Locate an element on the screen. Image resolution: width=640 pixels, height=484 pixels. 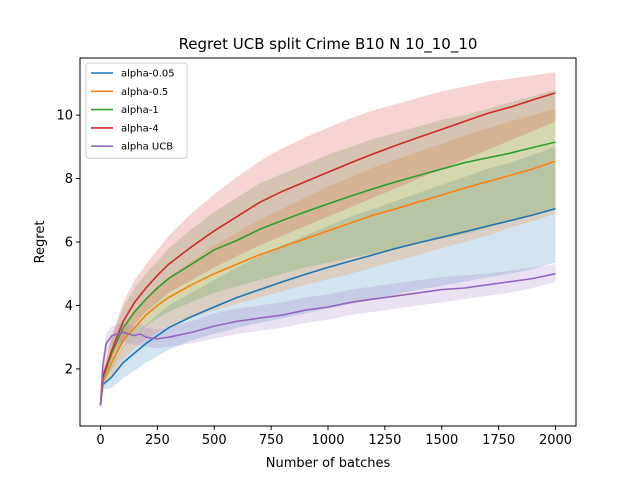
legend-box is located at coordinates (136, 110).